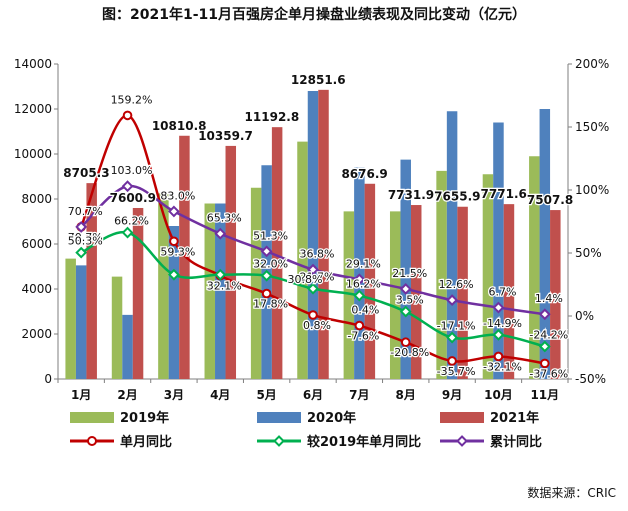 Image resolution: width=628 pixels, height=511 pixels. Describe the element at coordinates (584, 316) in the screenshot. I see `right-tick-label: 0%` at that location.